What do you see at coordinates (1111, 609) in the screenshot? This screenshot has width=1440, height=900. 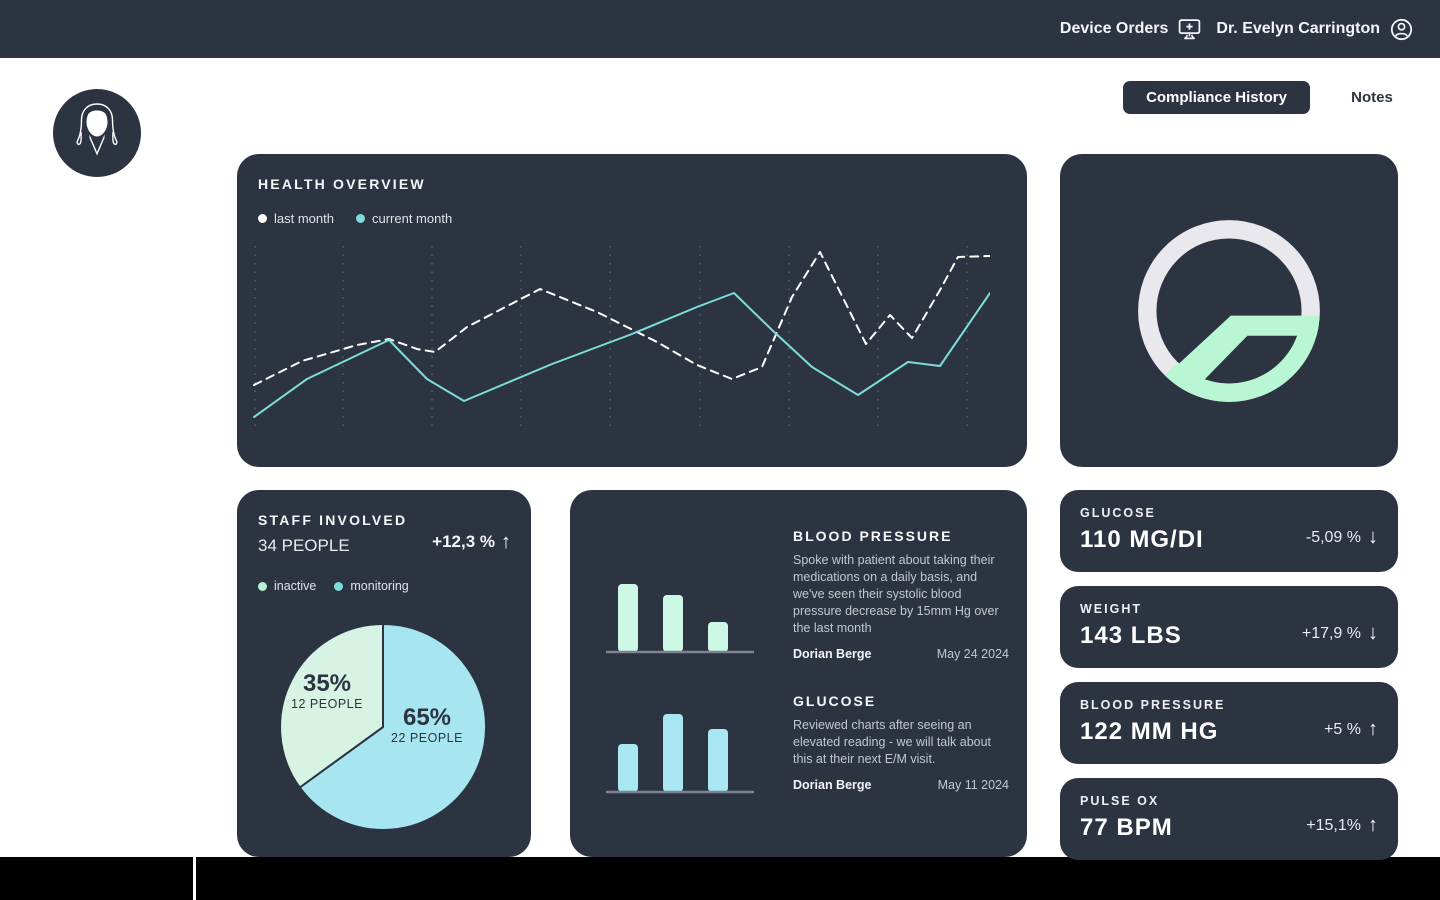 I see `vital-label: WEIGHT` at bounding box center [1111, 609].